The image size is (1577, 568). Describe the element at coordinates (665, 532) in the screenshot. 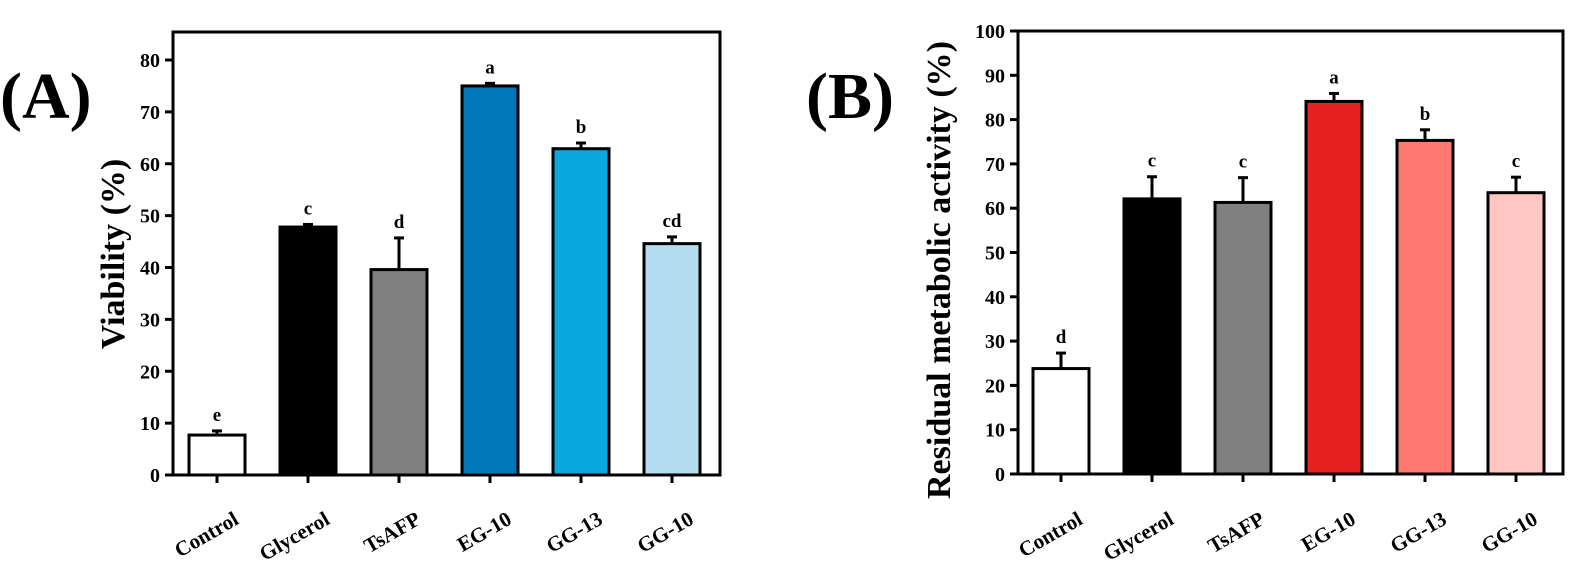

I see `panel-a-category-label: GG-10` at that location.